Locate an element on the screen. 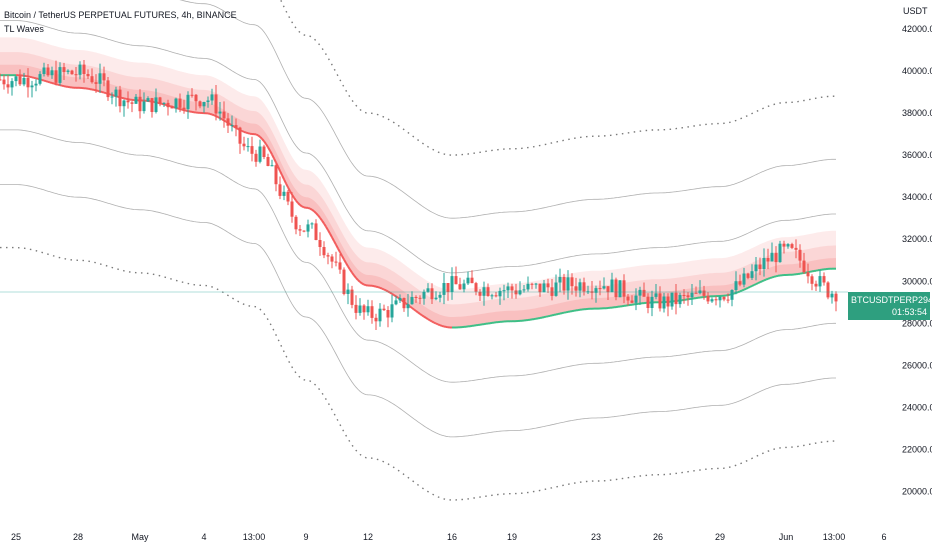  indicator-label: TL Waves is located at coordinates (24, 29).